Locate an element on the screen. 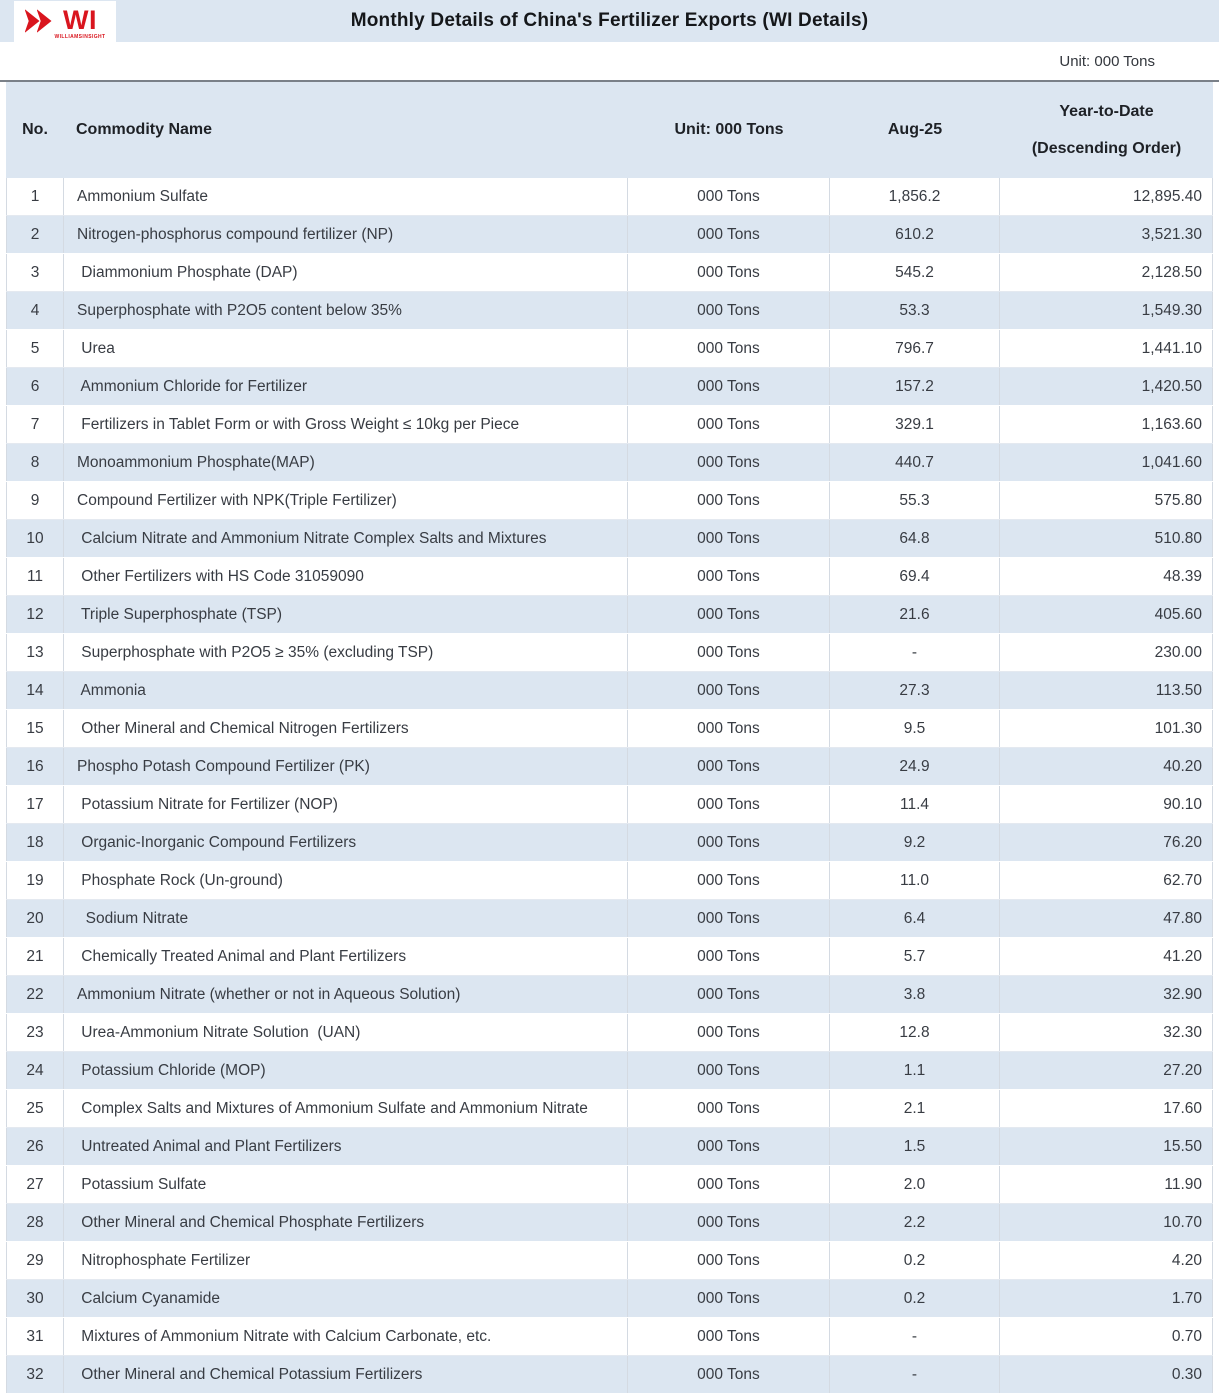 The image size is (1219, 1396). cell-commodity-name: Nitrophosphate Fertilizer is located at coordinates (346, 1260).